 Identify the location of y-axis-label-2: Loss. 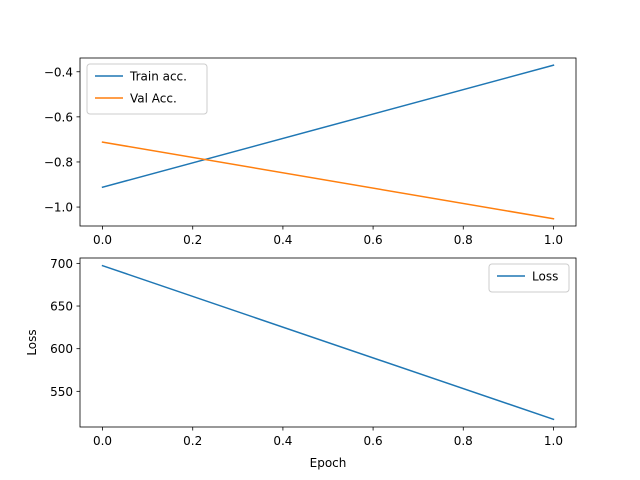
(32, 342).